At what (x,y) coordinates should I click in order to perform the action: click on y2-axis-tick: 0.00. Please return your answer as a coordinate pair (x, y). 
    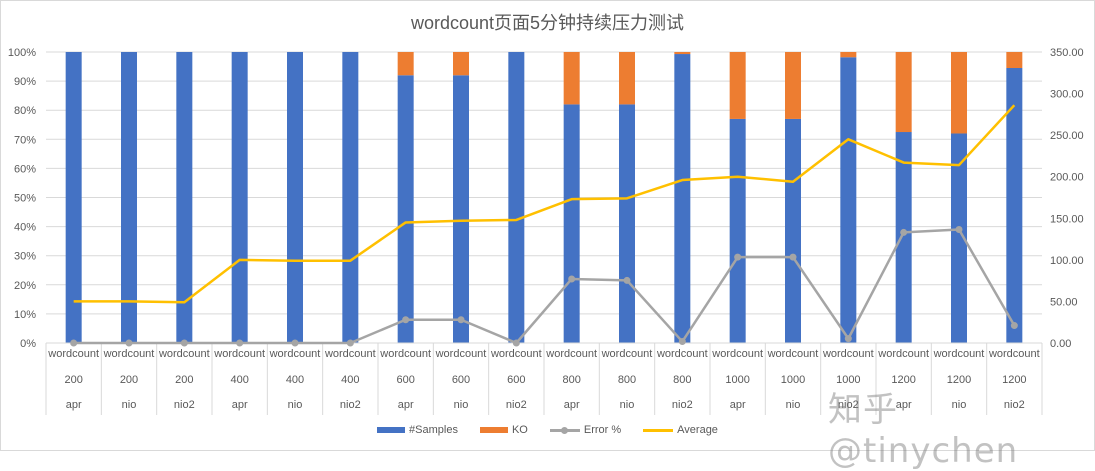
    Looking at the image, I should click on (1060, 344).